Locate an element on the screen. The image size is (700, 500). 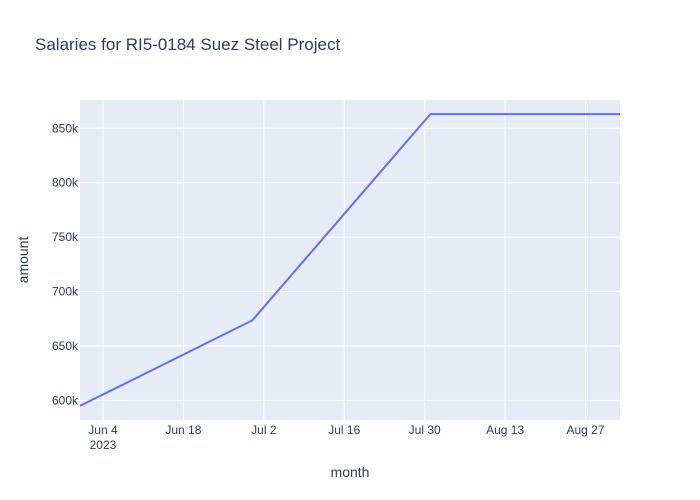
x-tick-label: Aug 13 is located at coordinates (505, 430).